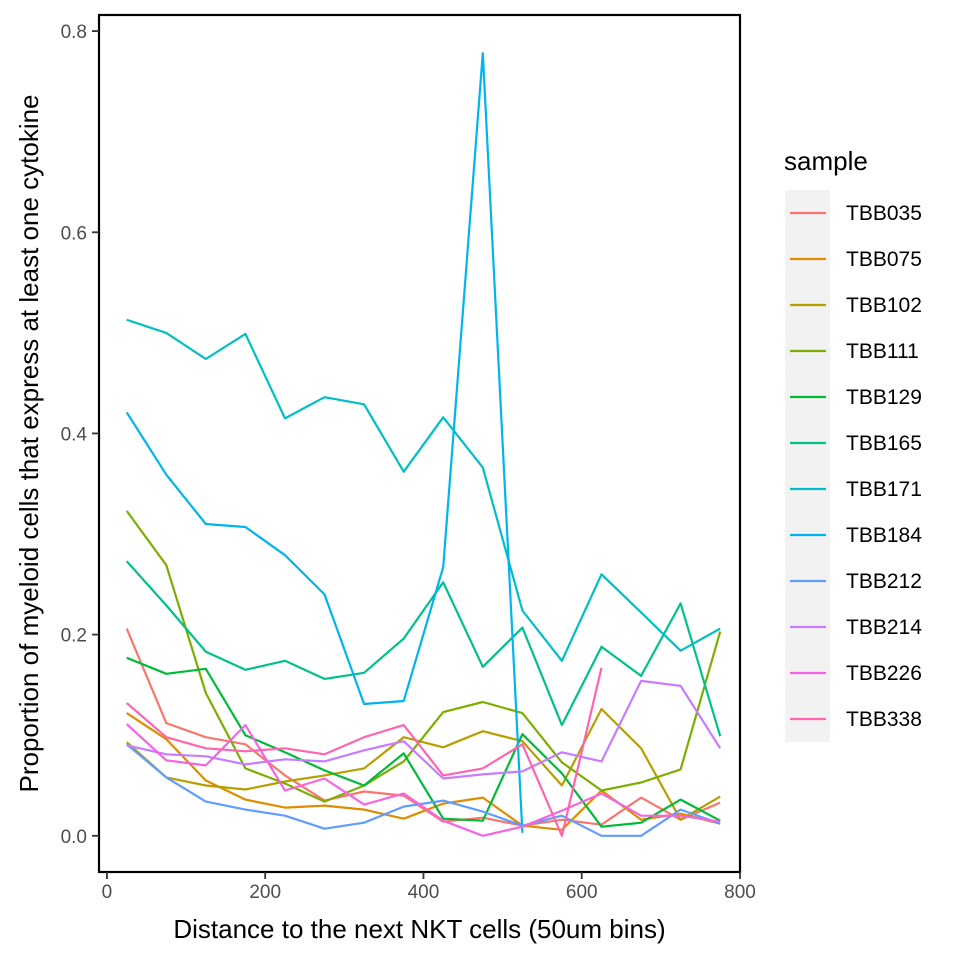 The image size is (960, 960). Describe the element at coordinates (807, 466) in the screenshot. I see `legend-key-background` at that location.